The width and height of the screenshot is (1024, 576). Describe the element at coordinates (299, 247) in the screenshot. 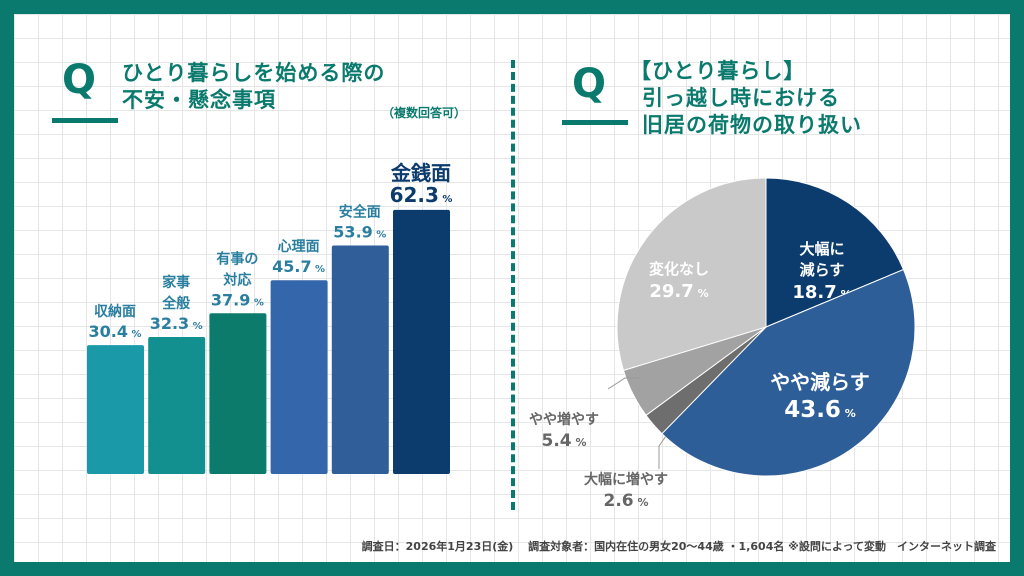

I see `bar-category-label: 心理面` at that location.